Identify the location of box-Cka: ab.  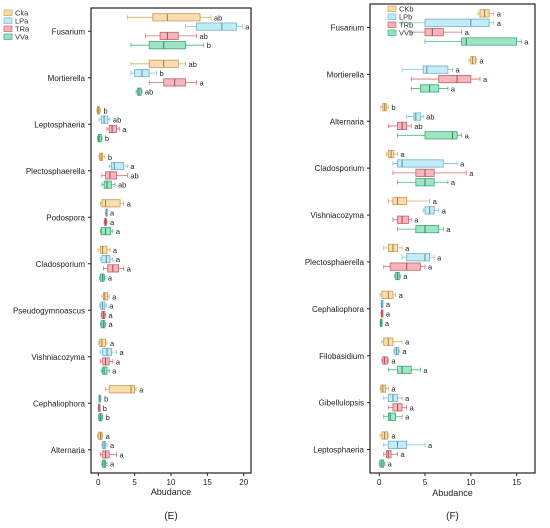
(174, 17).